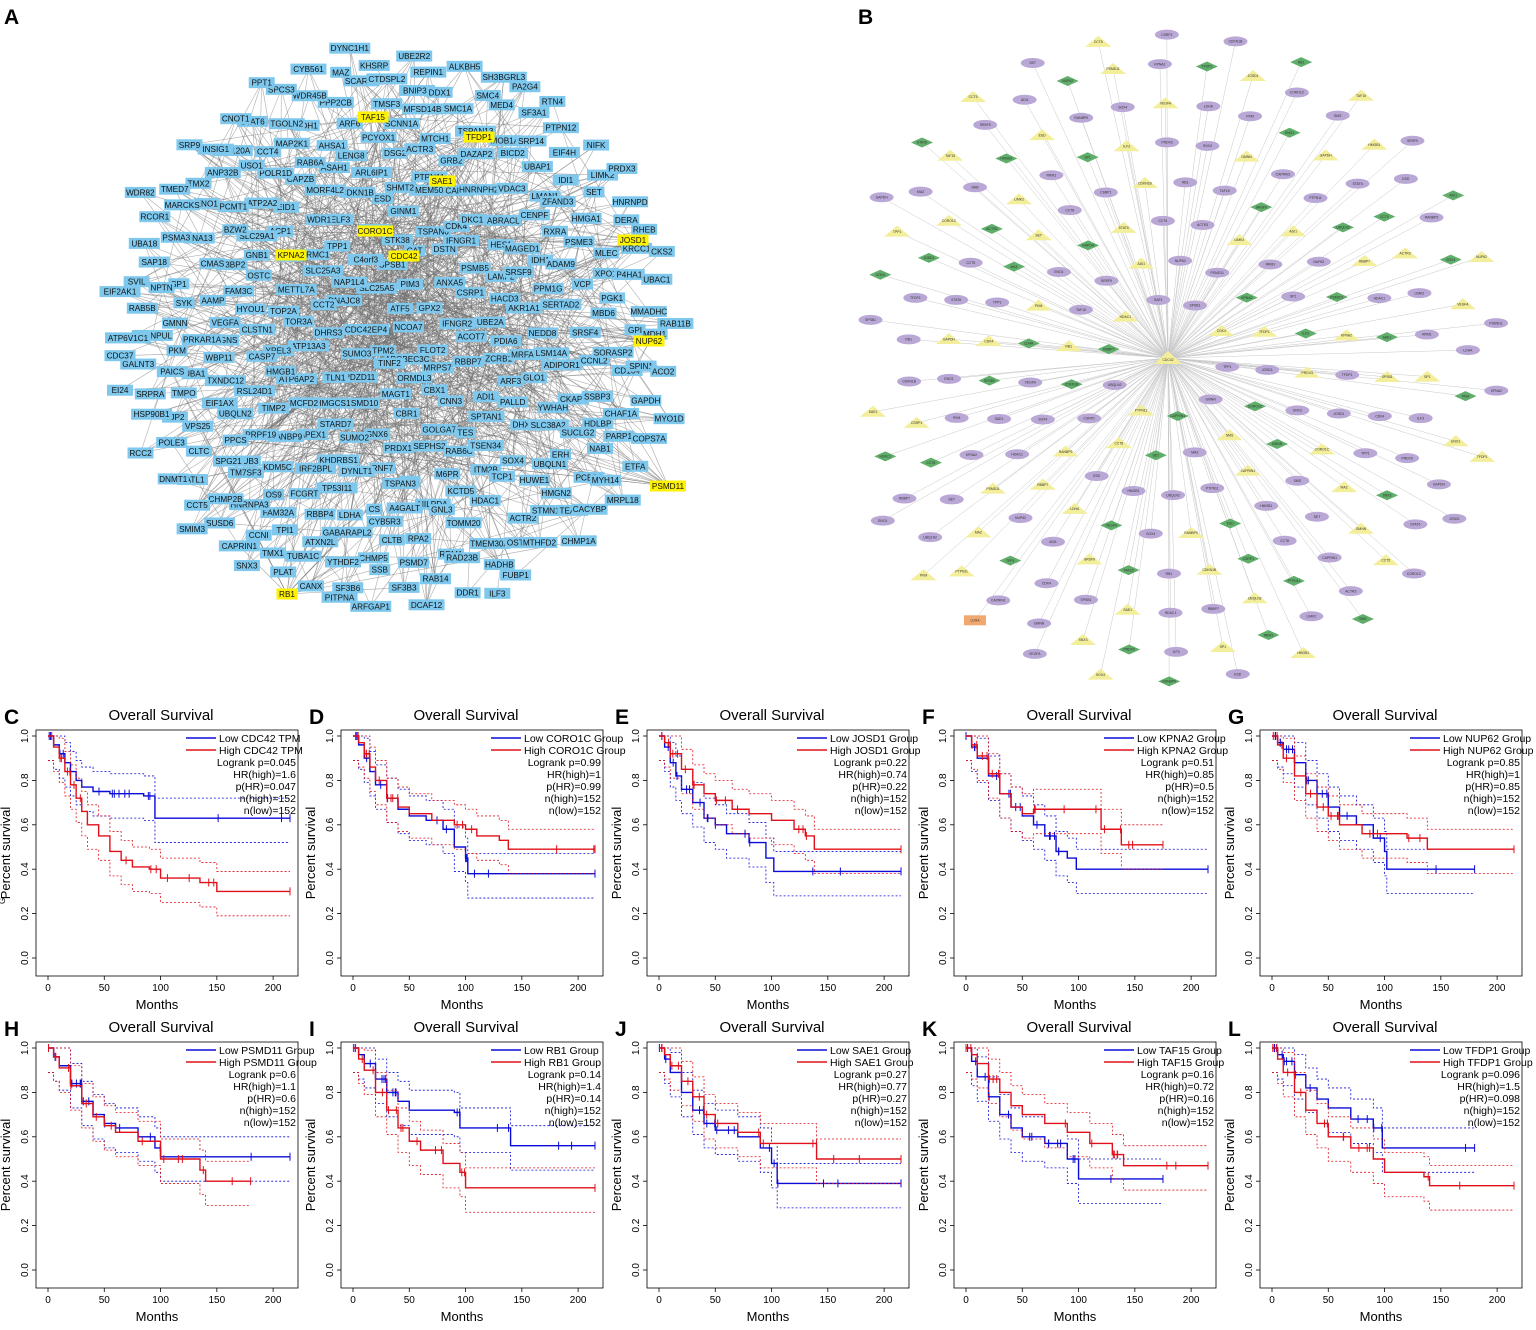 The height and width of the screenshot is (1330, 1536). What do you see at coordinates (512, 188) in the screenshot?
I see `gene-node-vdac3: VDAC3` at bounding box center [512, 188].